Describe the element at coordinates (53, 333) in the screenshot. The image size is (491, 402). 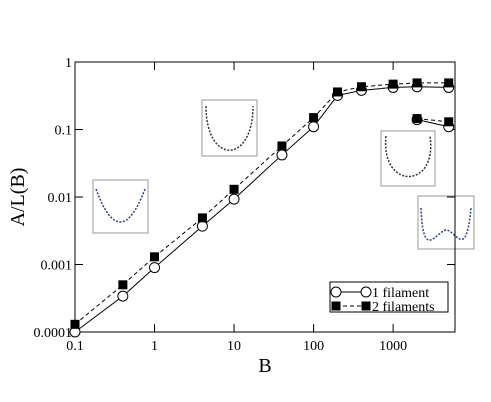
I see `y-tick-label: 0.0001` at that location.